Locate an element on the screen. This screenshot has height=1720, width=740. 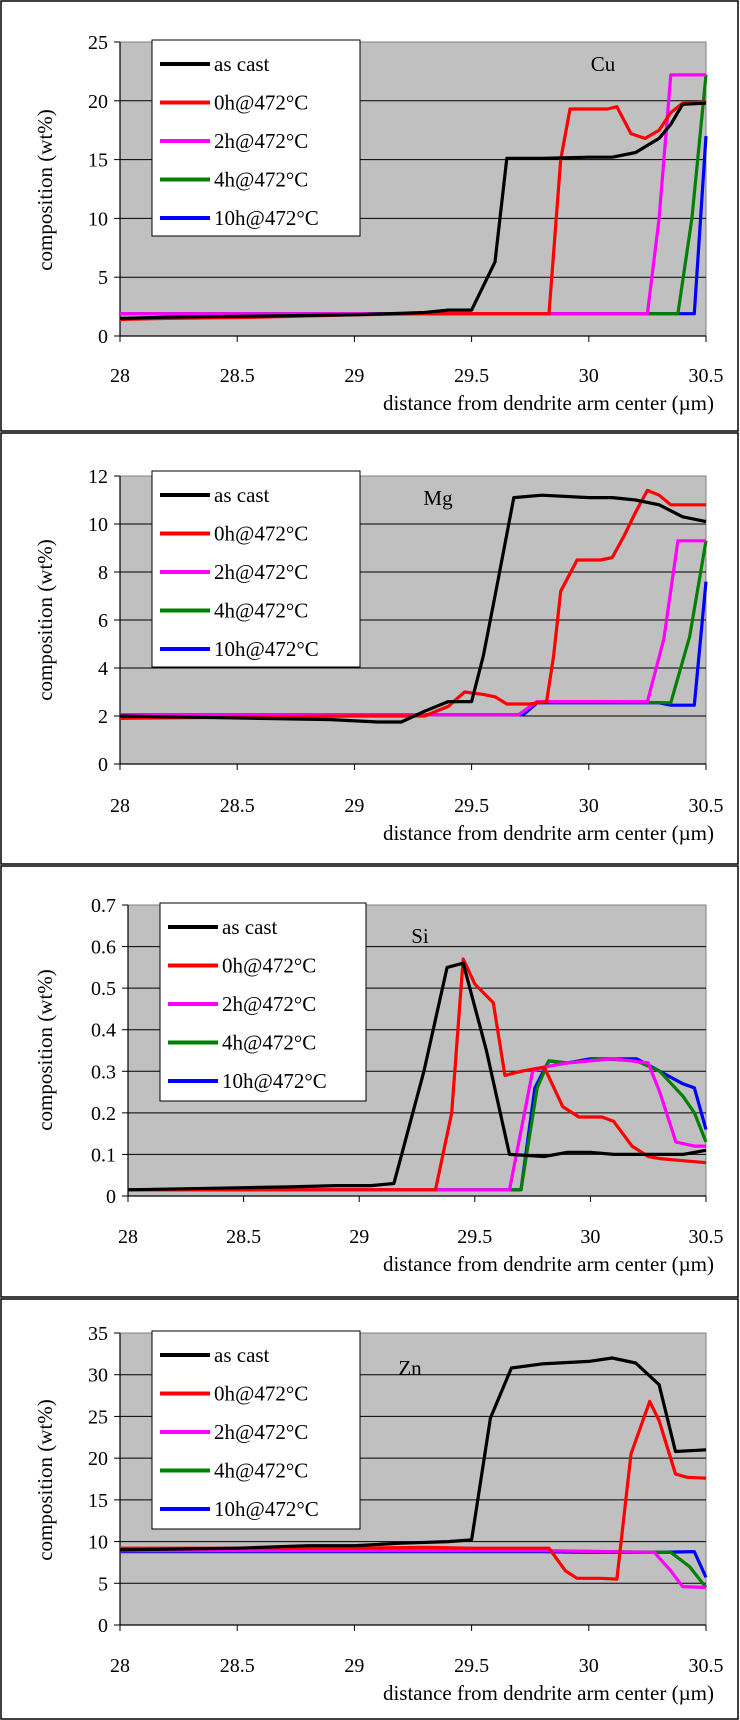
y-tick-label: 8 is located at coordinates (103, 573).